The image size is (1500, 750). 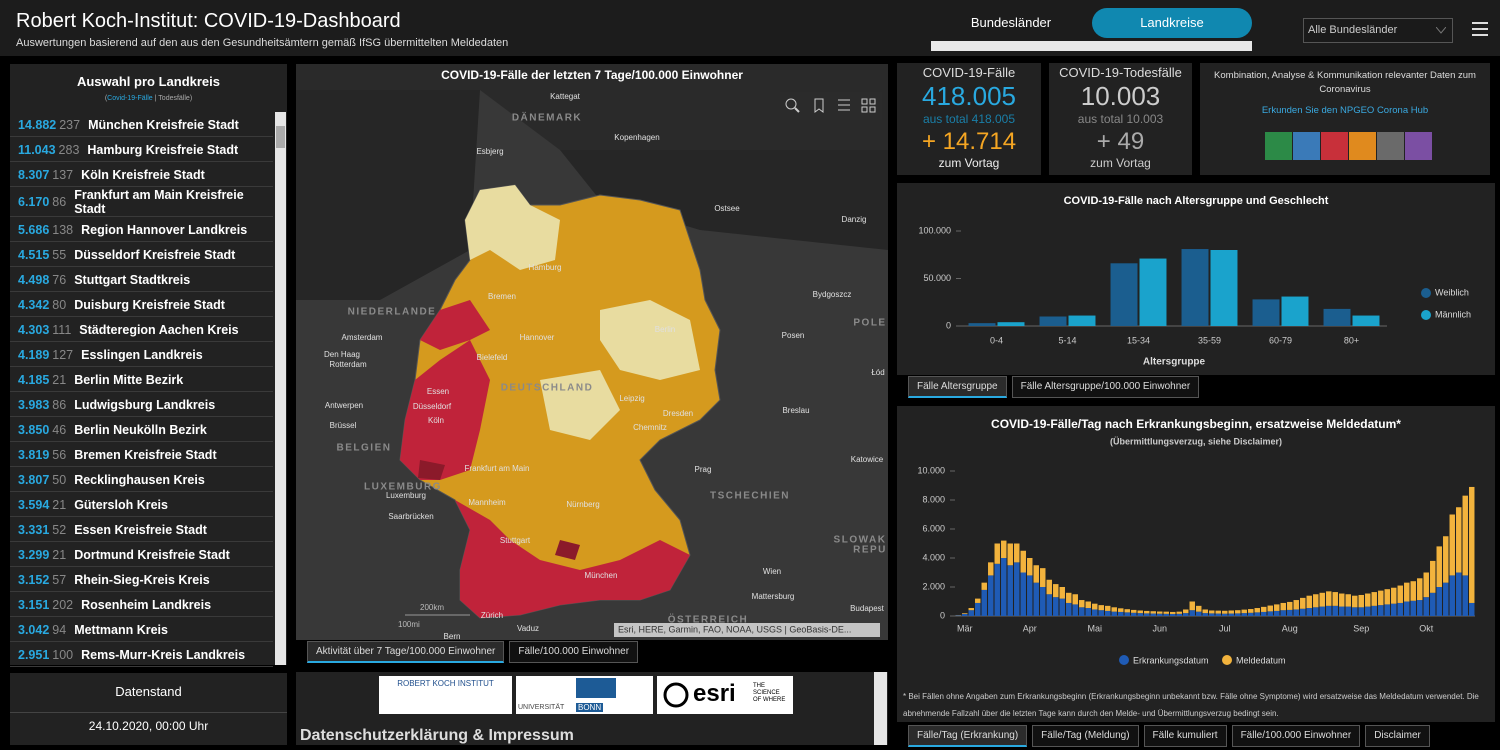 What do you see at coordinates (343, 425) in the screenshot?
I see `city-label: Brüssel` at bounding box center [343, 425].